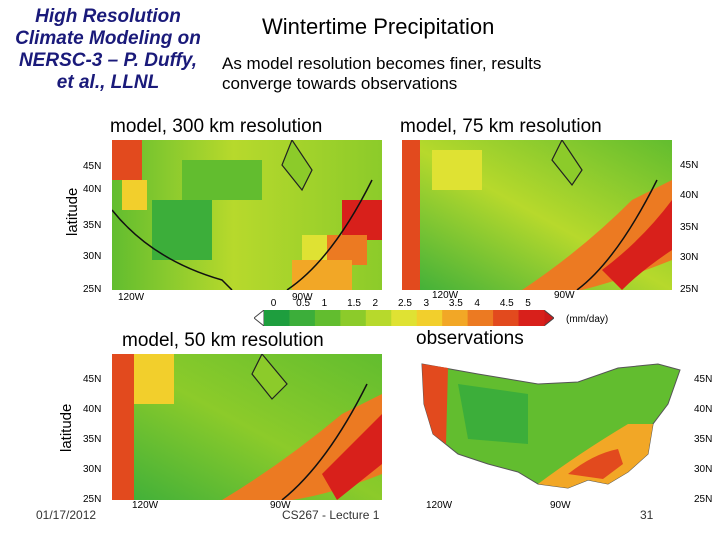 The height and width of the screenshot is (540, 720). Describe the element at coordinates (92, 469) in the screenshot. I see `lat-tick-p3-30n: 30N` at that location.